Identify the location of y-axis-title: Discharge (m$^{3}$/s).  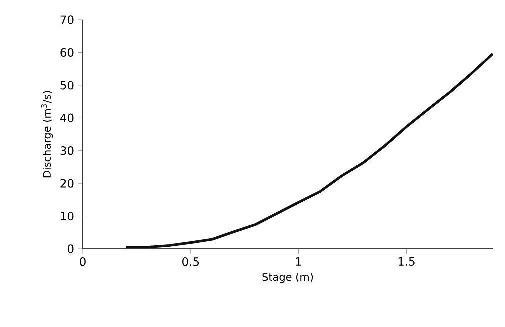
(47, 134).